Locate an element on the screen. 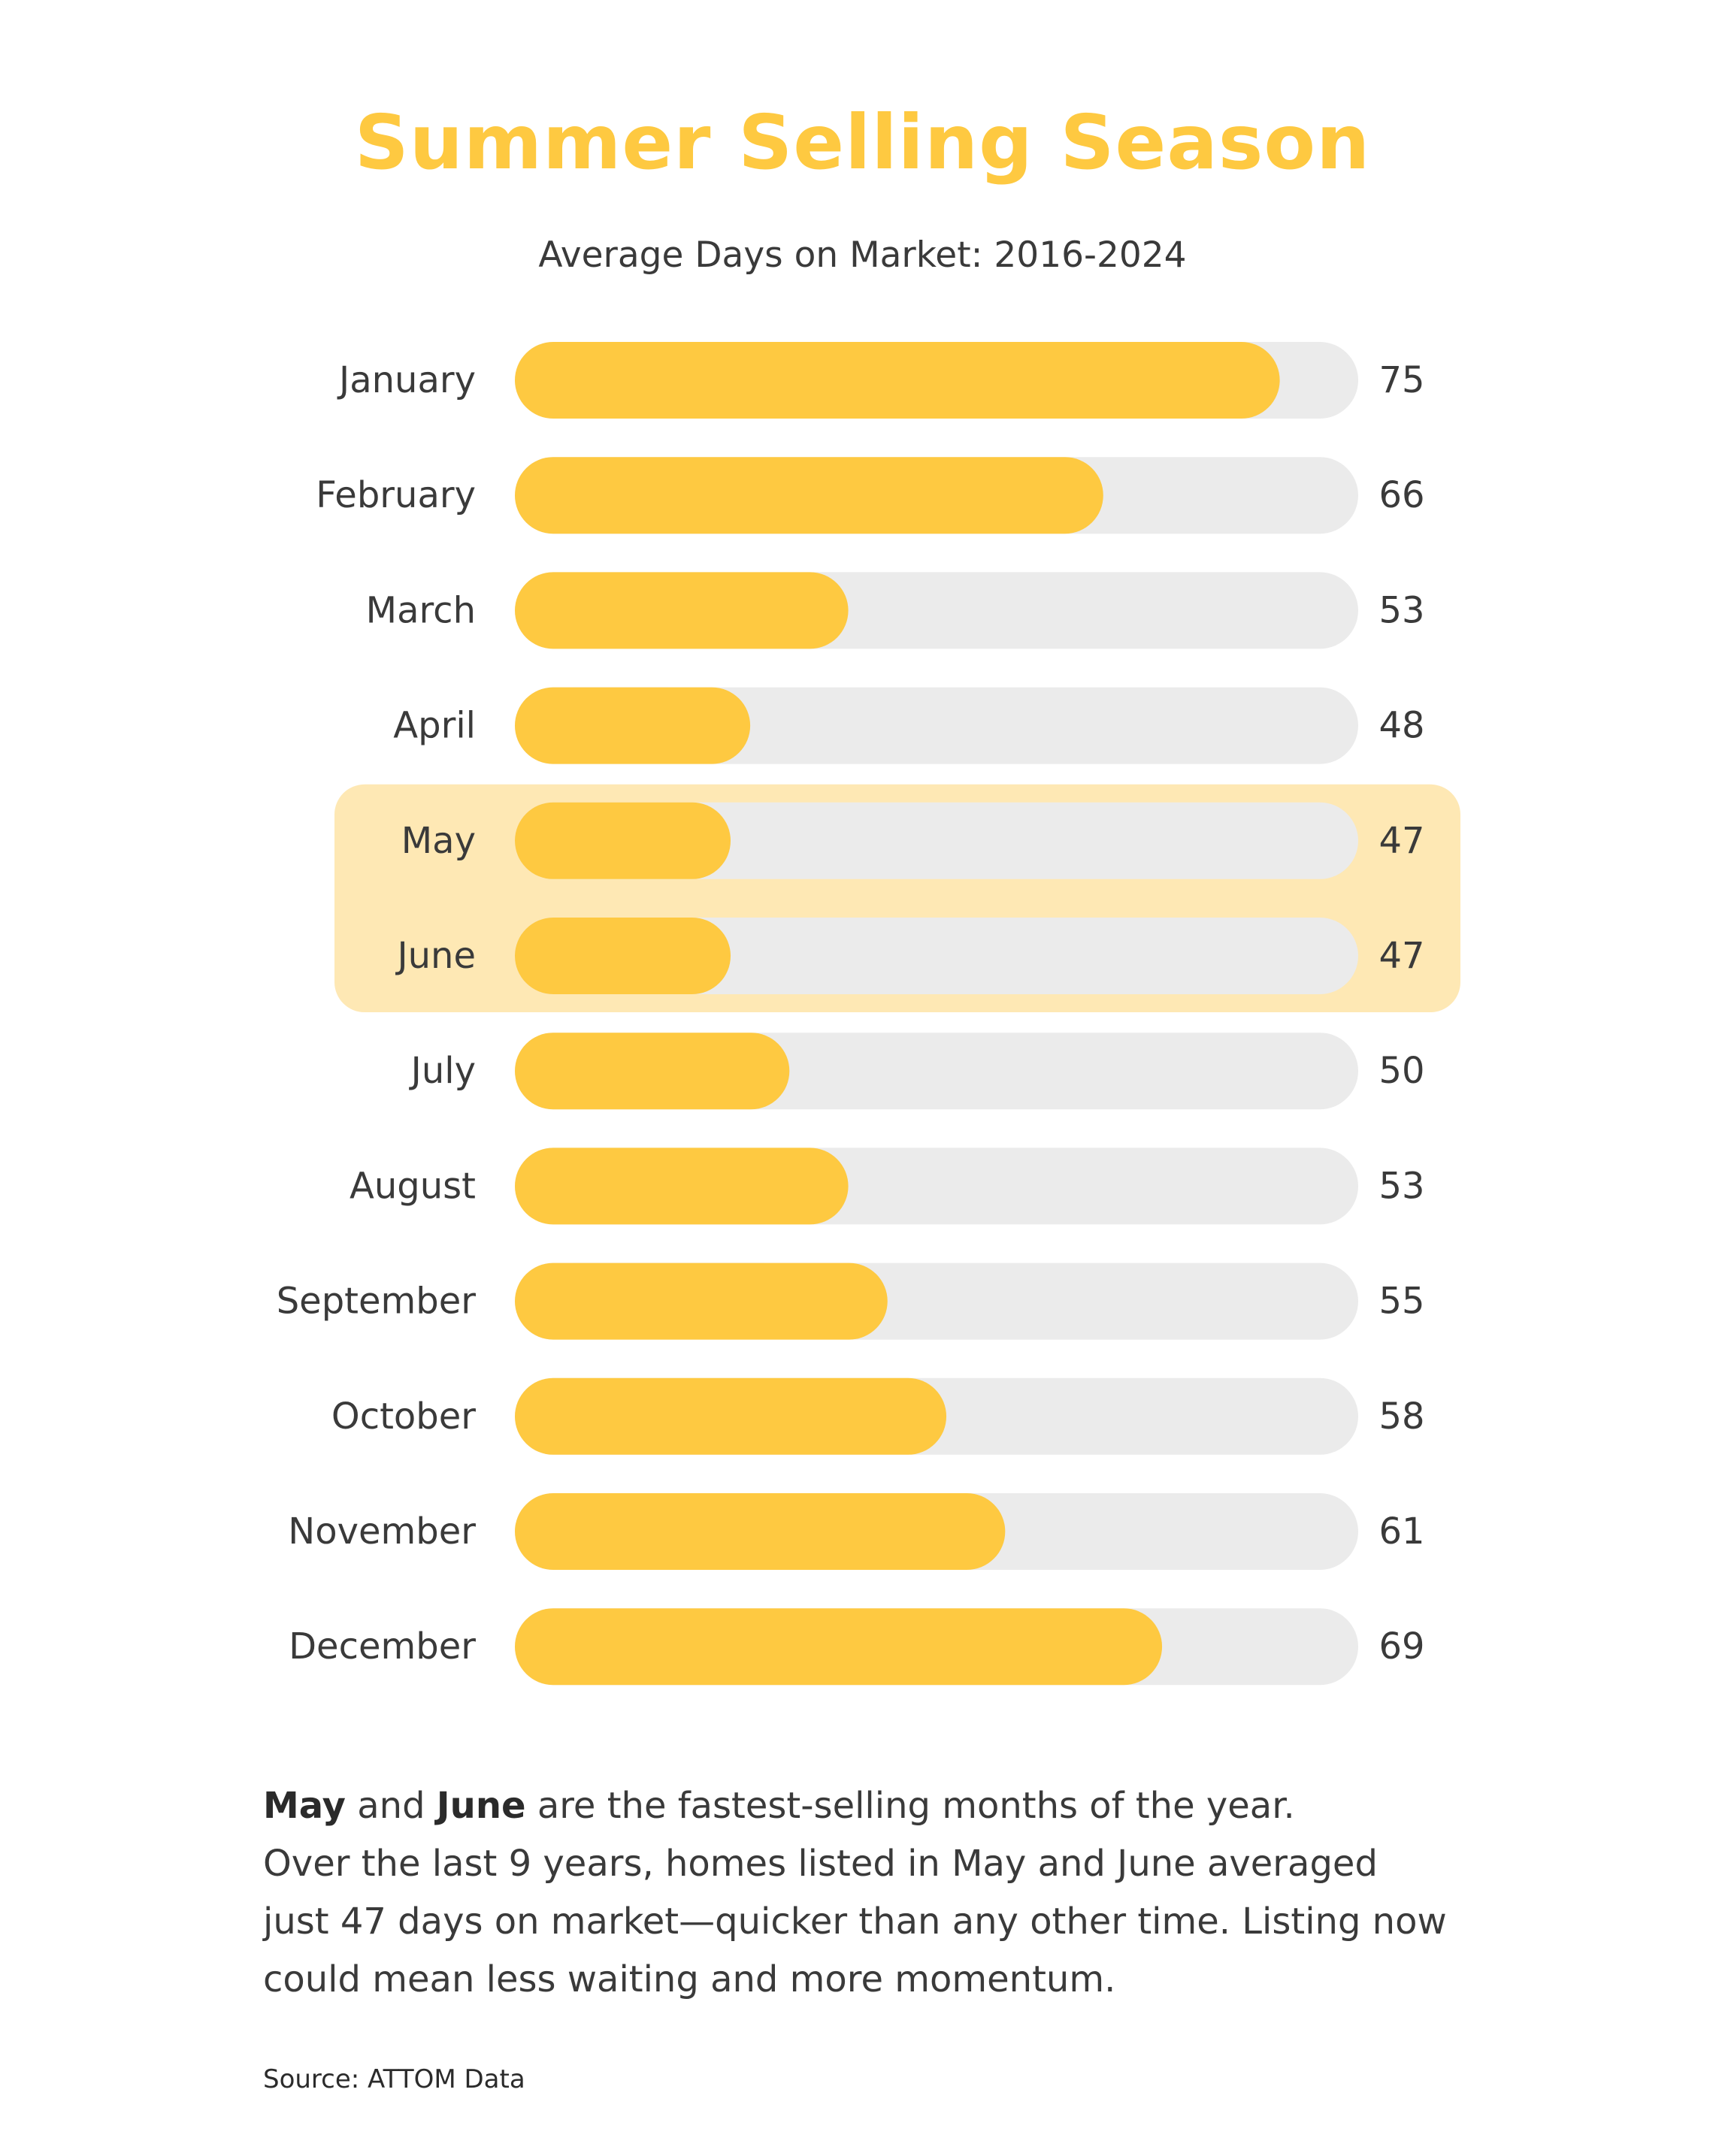  category-label-september: September is located at coordinates (377, 1302).